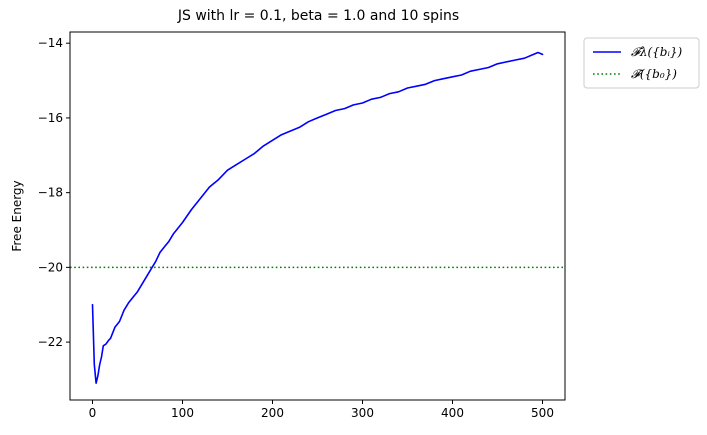  I want to click on x-tick-label: 400, so click(452, 413).